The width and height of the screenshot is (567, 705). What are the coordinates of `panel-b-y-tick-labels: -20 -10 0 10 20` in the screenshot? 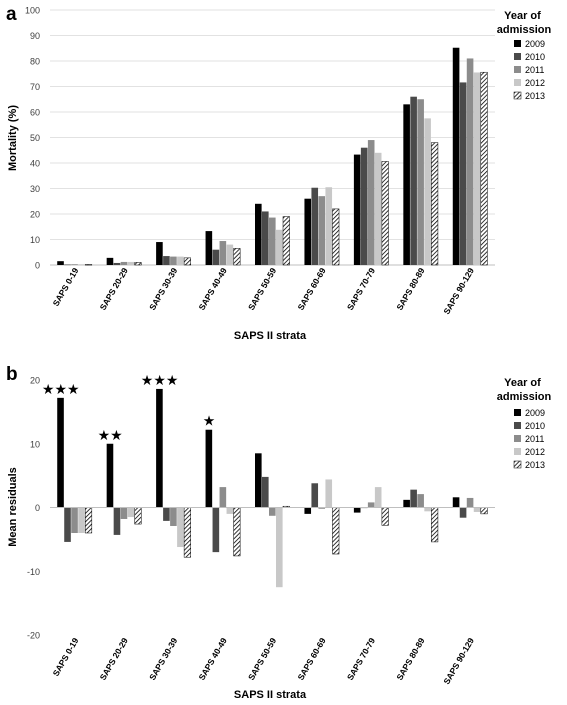 It's located at (33, 508).